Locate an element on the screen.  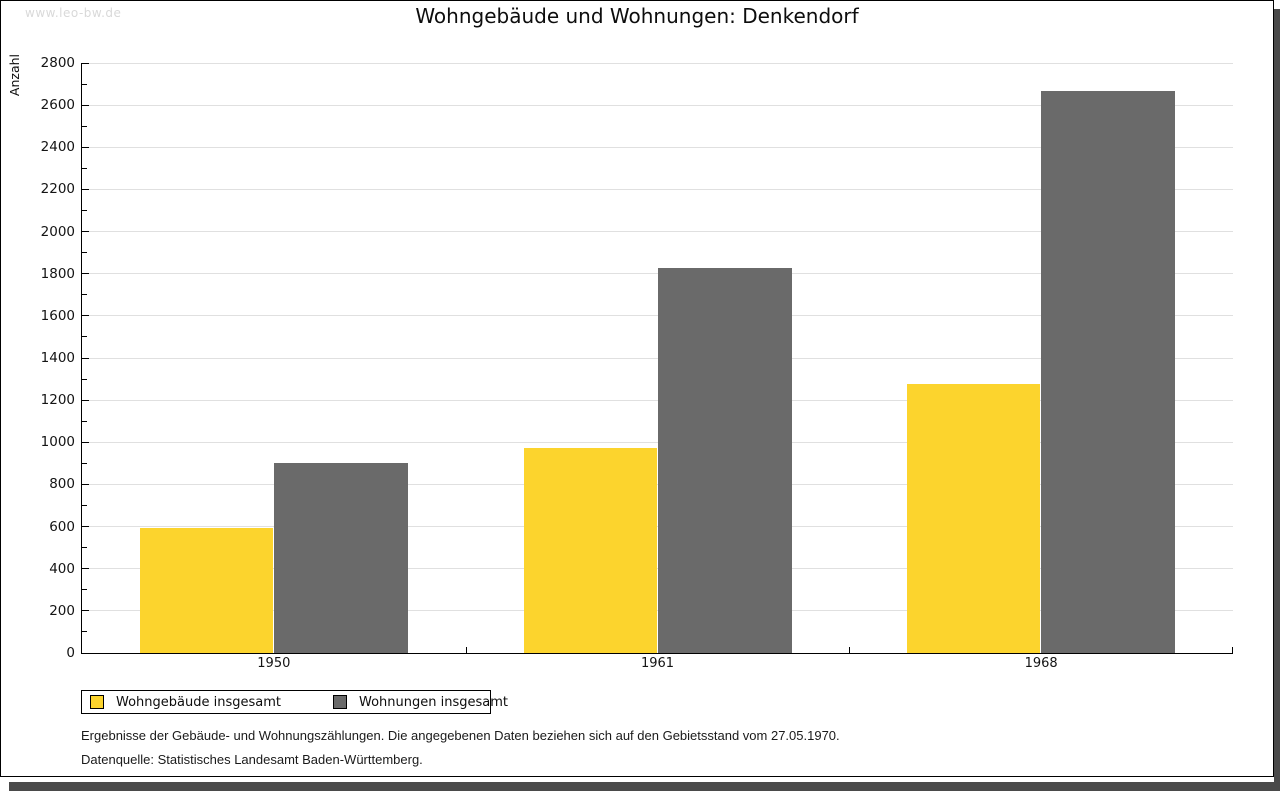
y-tick-label: 1600 is located at coordinates (57, 315).